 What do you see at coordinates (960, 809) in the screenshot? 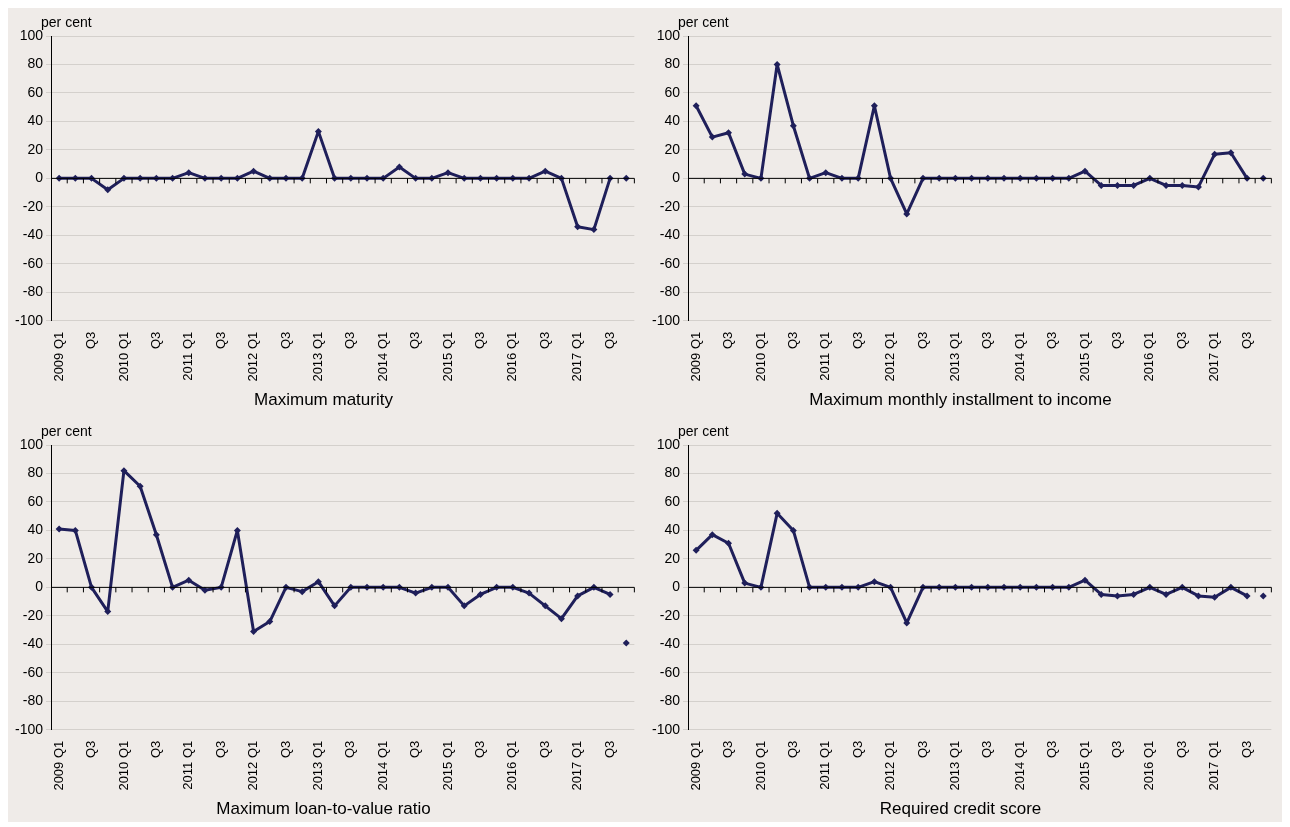
I see `text: Required credit score` at bounding box center [960, 809].